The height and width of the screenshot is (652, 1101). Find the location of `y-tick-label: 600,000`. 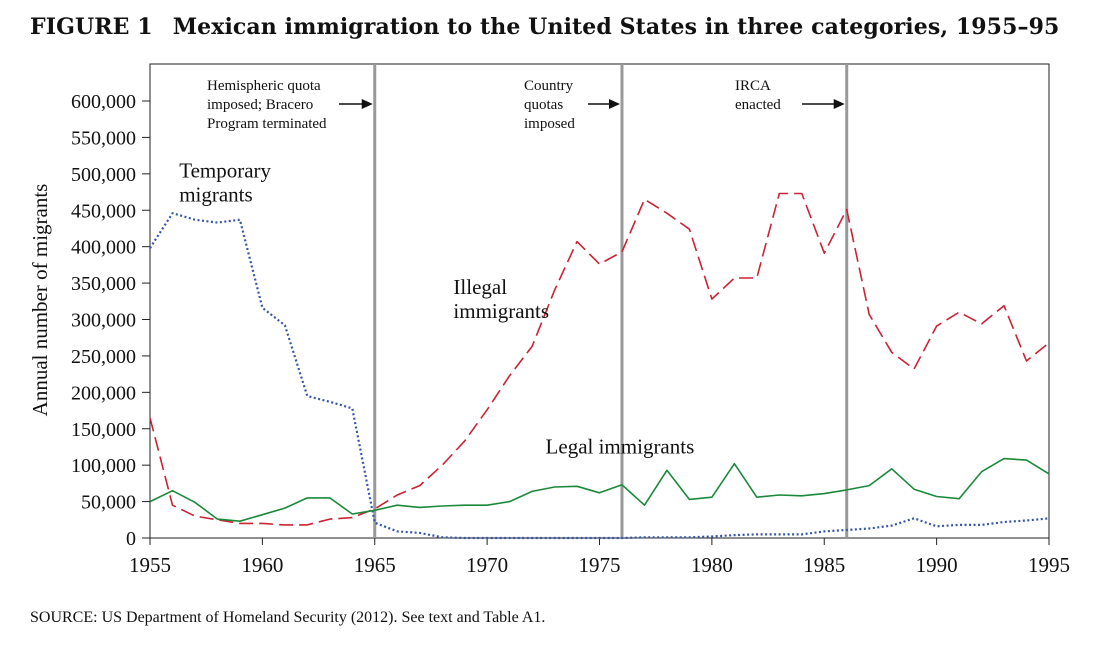

y-tick-label: 600,000 is located at coordinates (103, 102).